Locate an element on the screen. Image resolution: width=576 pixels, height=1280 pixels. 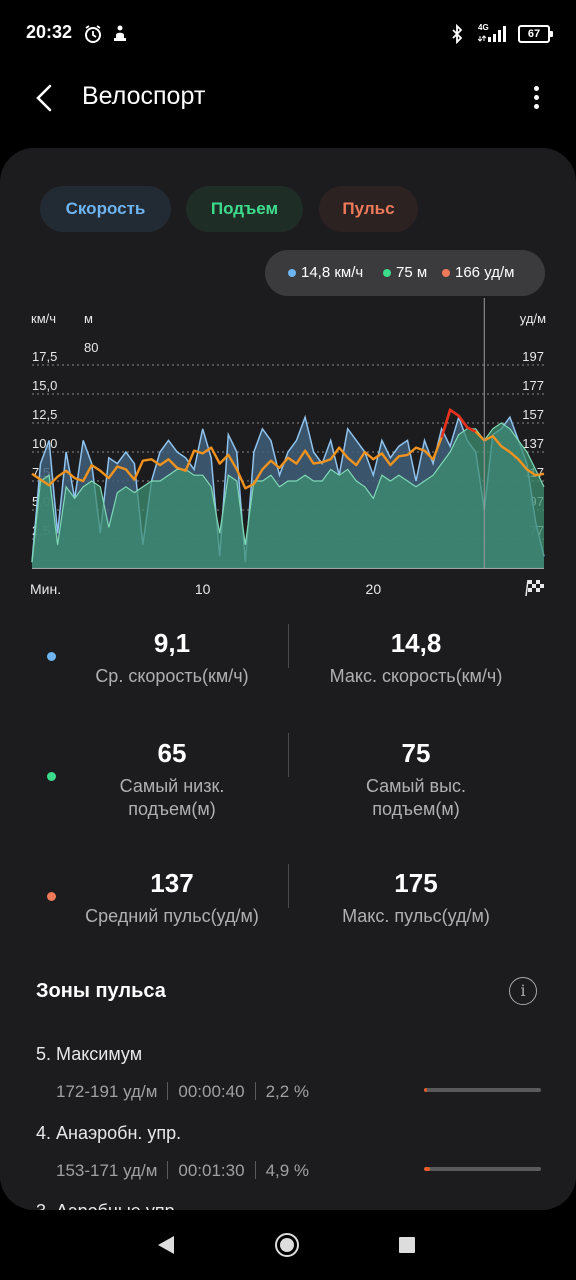
chip-speed: Скорость is located at coordinates (105, 209).